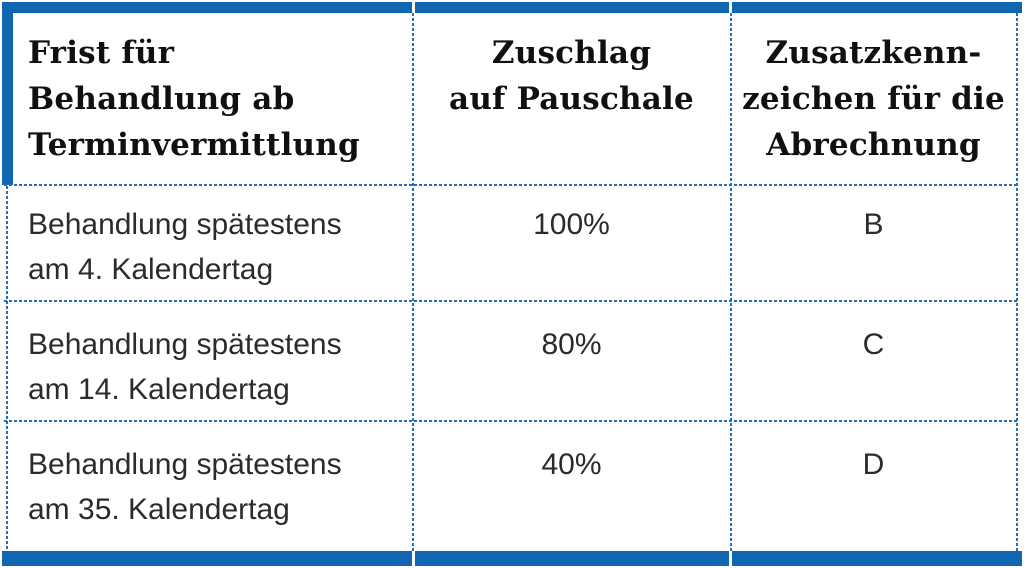  I want to click on row-zuschlag-value: 80%, so click(571, 344).